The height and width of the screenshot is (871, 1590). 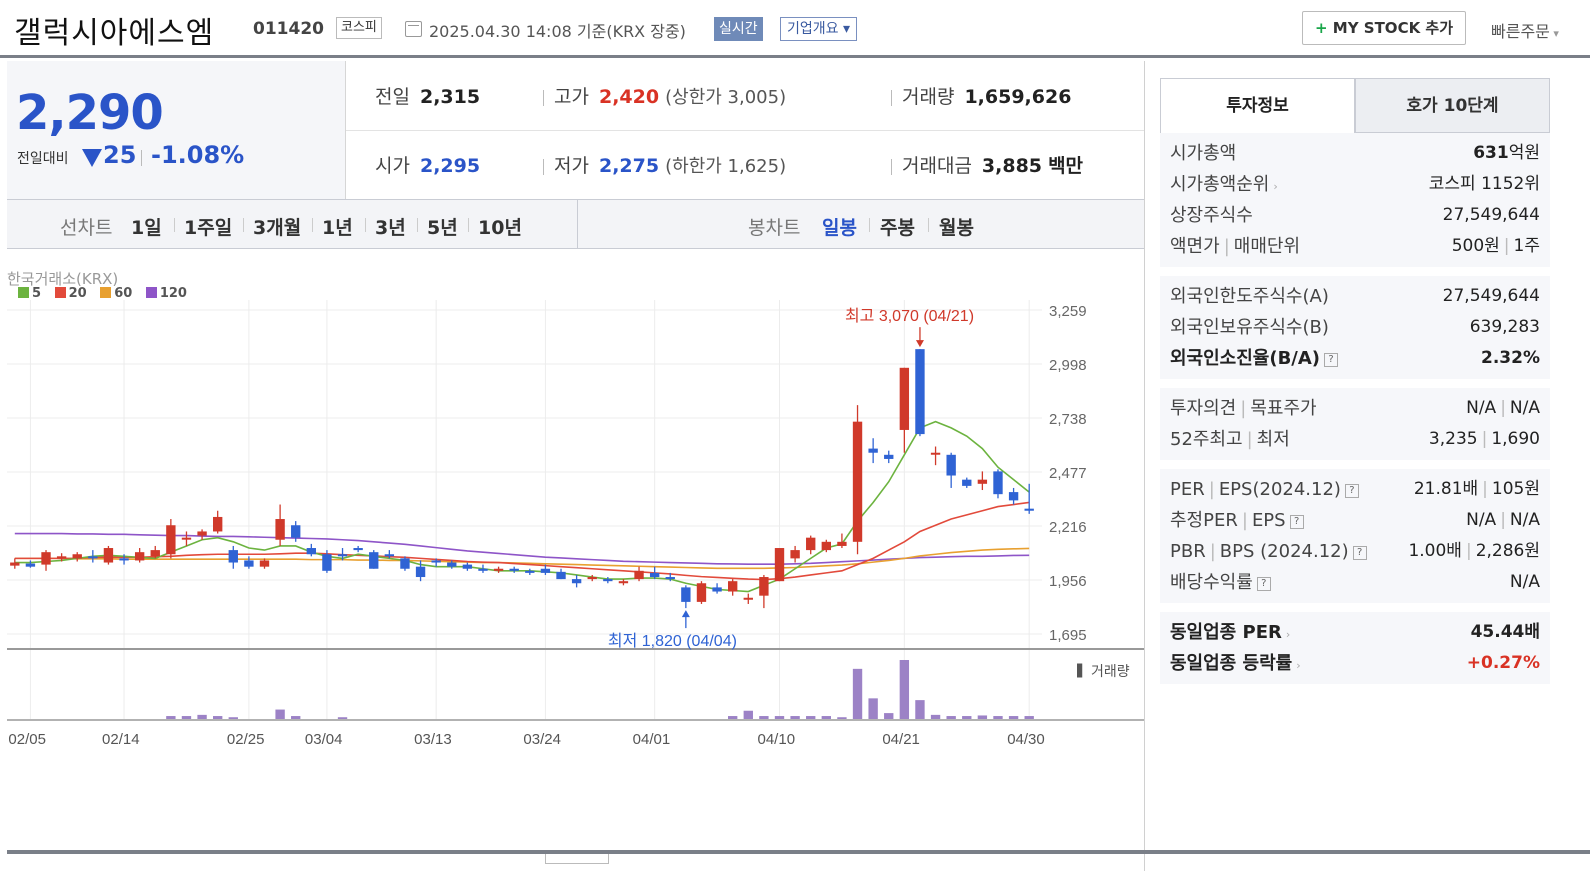 I want to click on y-tick-label: 2,477, so click(x=1068, y=473).